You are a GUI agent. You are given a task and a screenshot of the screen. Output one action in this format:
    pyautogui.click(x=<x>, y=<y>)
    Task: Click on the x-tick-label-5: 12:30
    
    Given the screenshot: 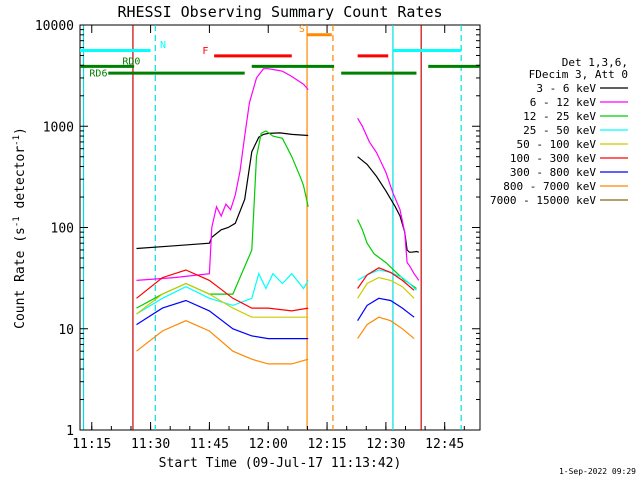 What is the action you would take?
    pyautogui.click(x=385, y=444)
    